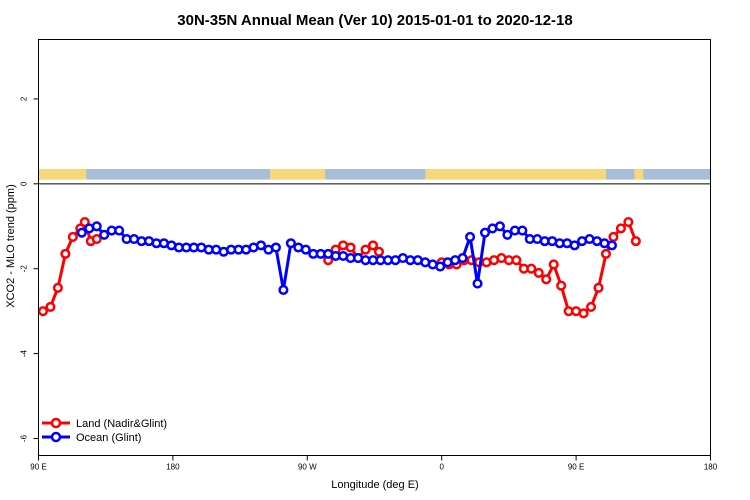 This screenshot has height=500, width=750. What do you see at coordinates (24, 354) in the screenshot?
I see `y-tick-label: -4` at bounding box center [24, 354].